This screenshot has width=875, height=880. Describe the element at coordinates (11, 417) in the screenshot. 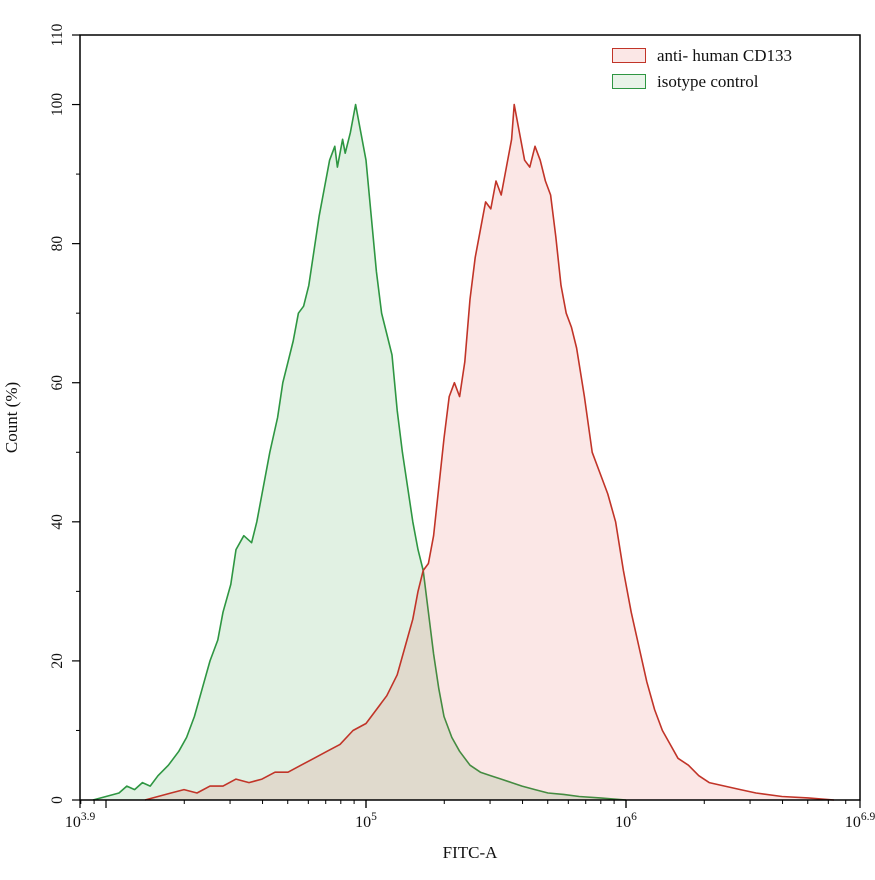

I see `svg-text: Count (%)` at that location.